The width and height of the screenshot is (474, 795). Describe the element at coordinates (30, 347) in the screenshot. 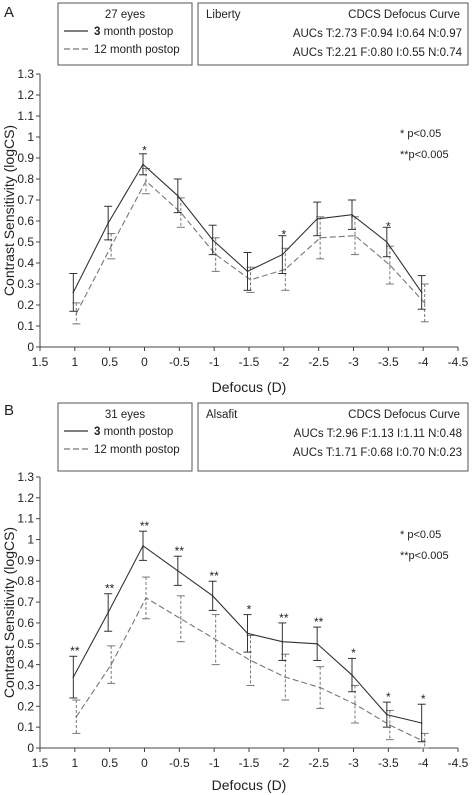

I see `y-tick-label: 0` at that location.